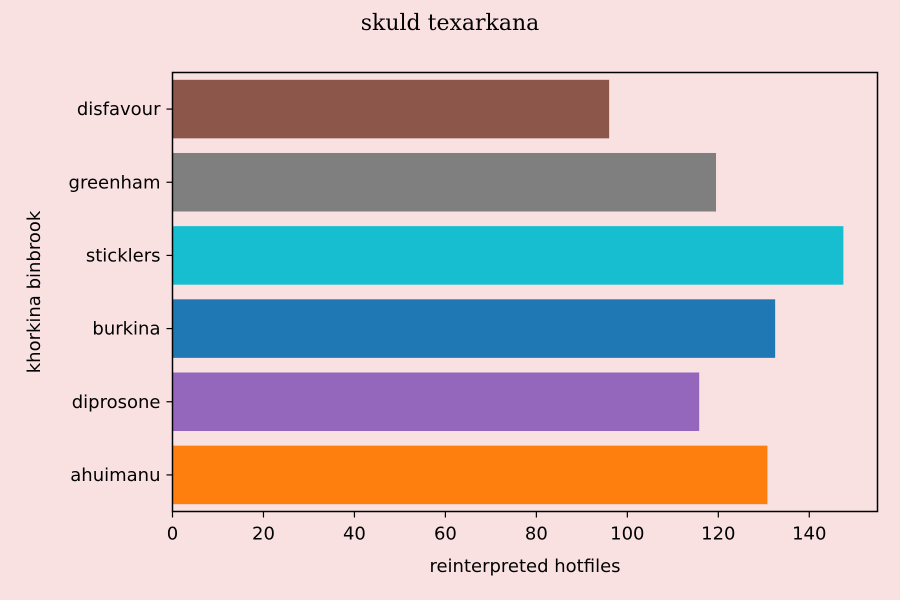 The width and height of the screenshot is (900, 600). I want to click on bar-diprosone, so click(436, 402).